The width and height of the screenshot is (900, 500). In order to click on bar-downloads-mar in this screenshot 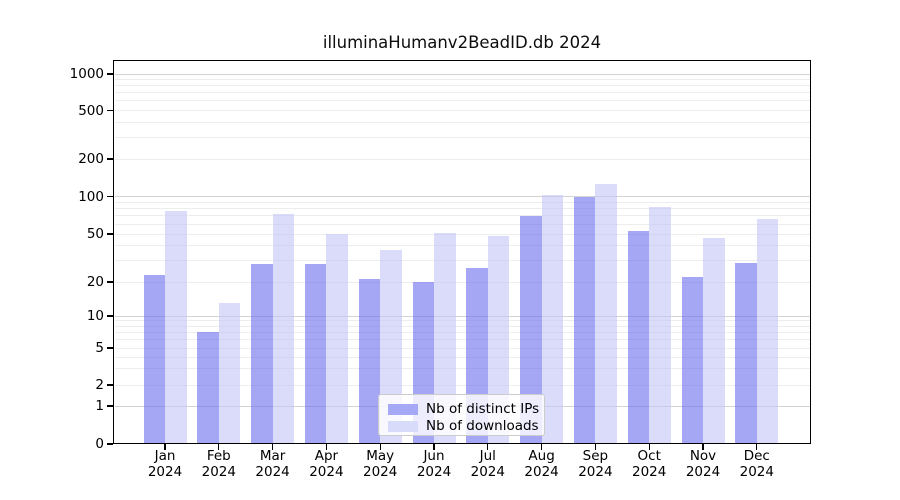, I will do `click(283, 329)`.